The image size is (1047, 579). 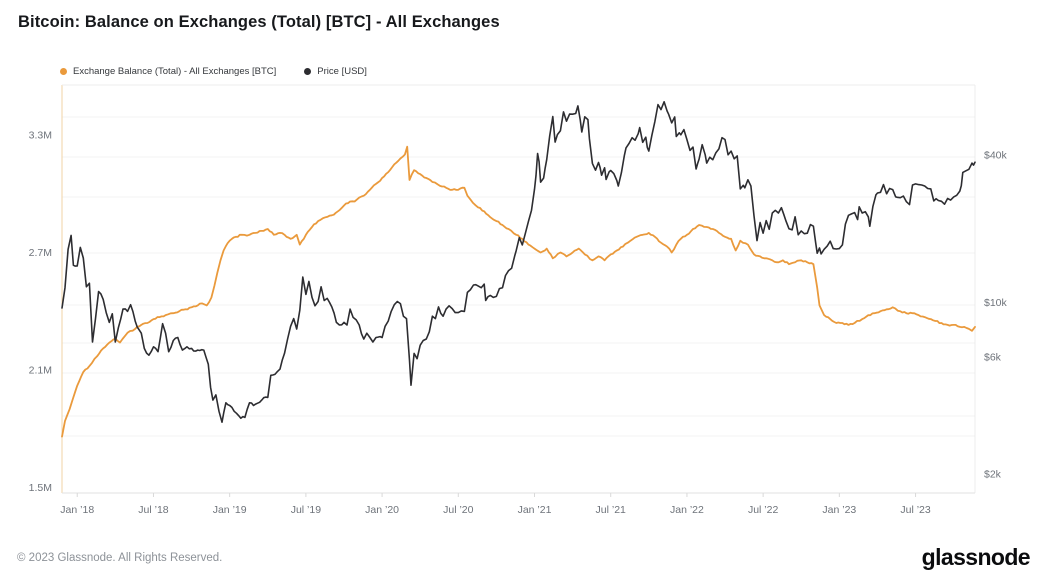 What do you see at coordinates (996, 303) in the screenshot?
I see `y-axis-label-right: $10k` at bounding box center [996, 303].